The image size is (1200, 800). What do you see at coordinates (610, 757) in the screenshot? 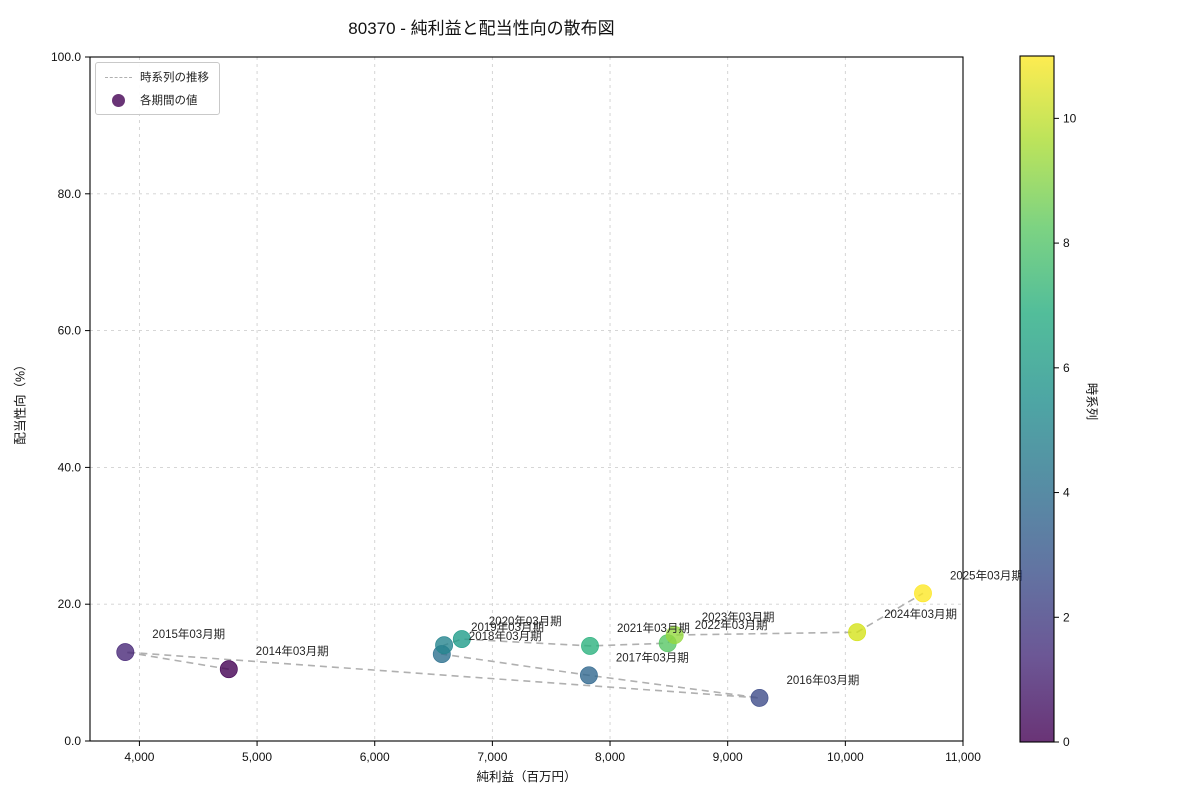
I see `x-tick-label: 8,000` at bounding box center [610, 757].